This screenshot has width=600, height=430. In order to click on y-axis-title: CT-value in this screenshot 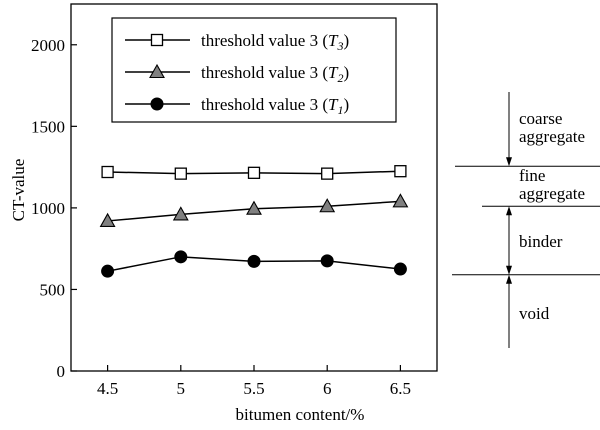, I will do `click(18, 190)`.